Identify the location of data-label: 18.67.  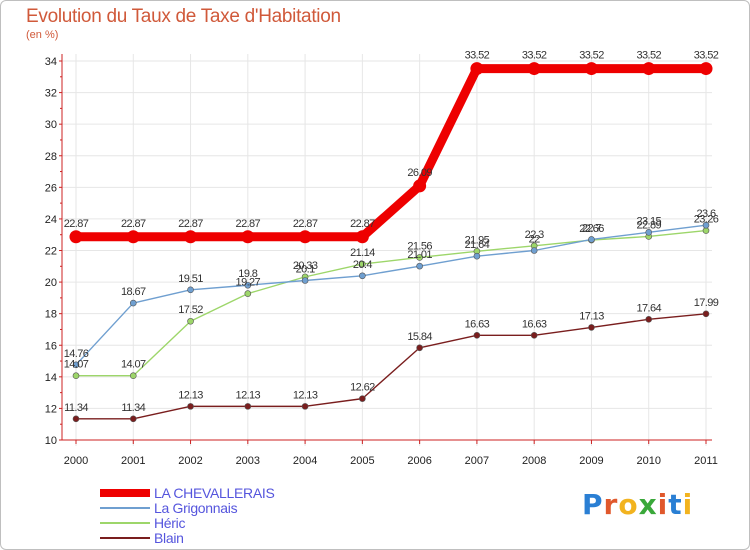
(133, 292).